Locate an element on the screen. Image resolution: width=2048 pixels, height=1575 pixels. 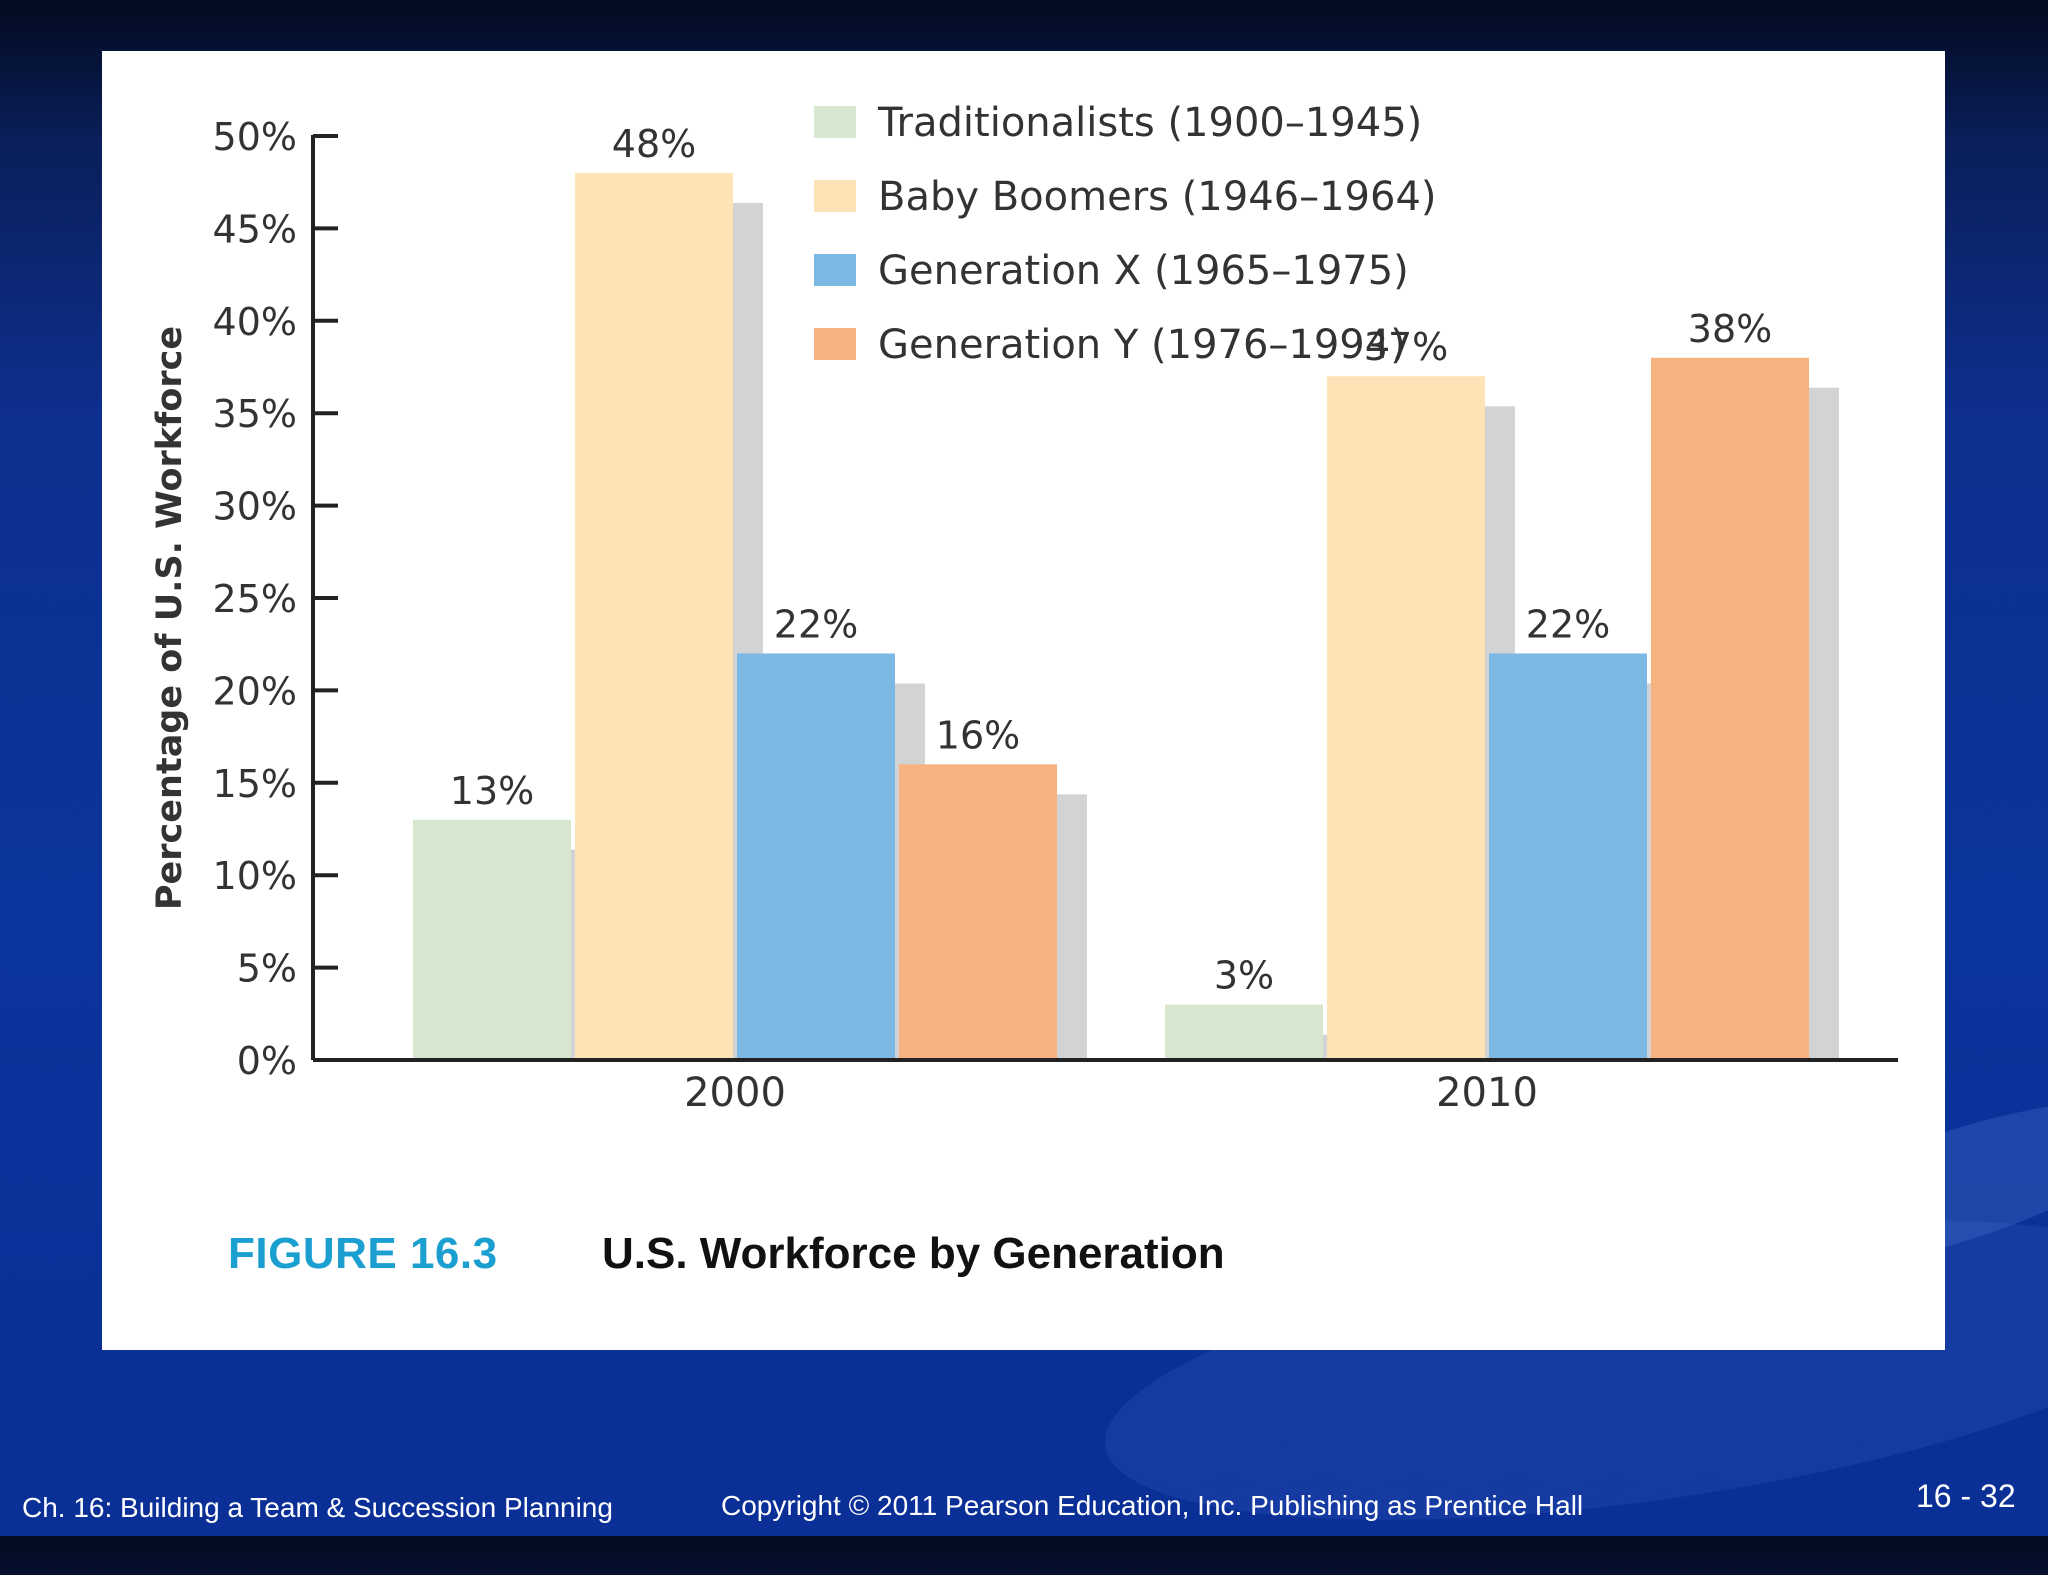
figure-title: U.S. Workforce by Generation is located at coordinates (913, 1253).